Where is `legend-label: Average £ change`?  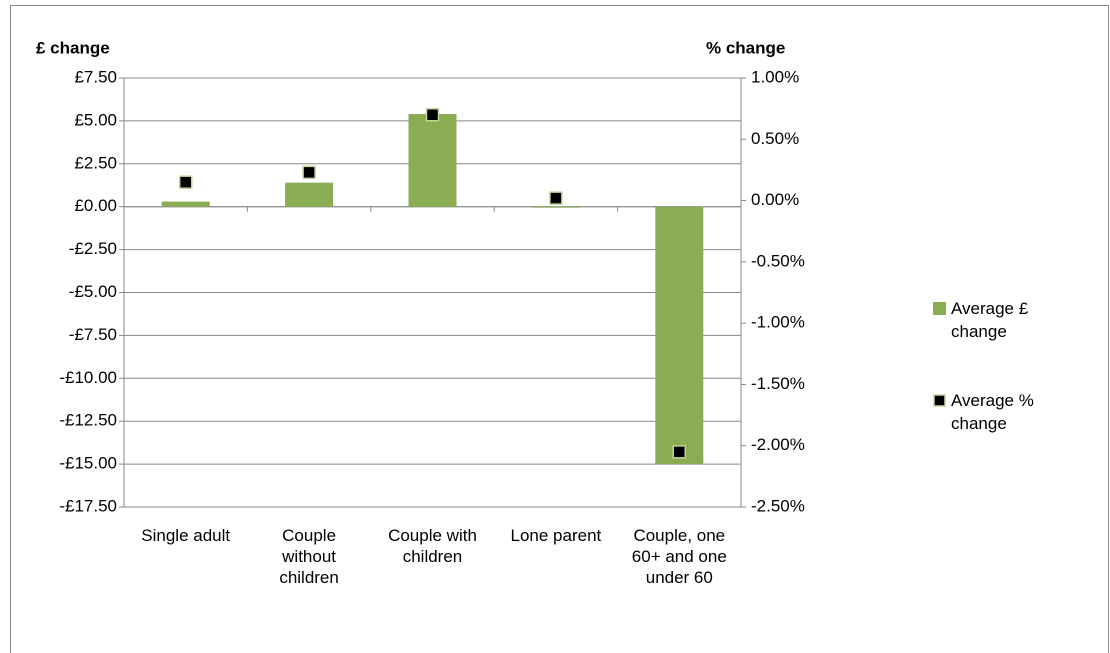 legend-label: Average £ change is located at coordinates (990, 320).